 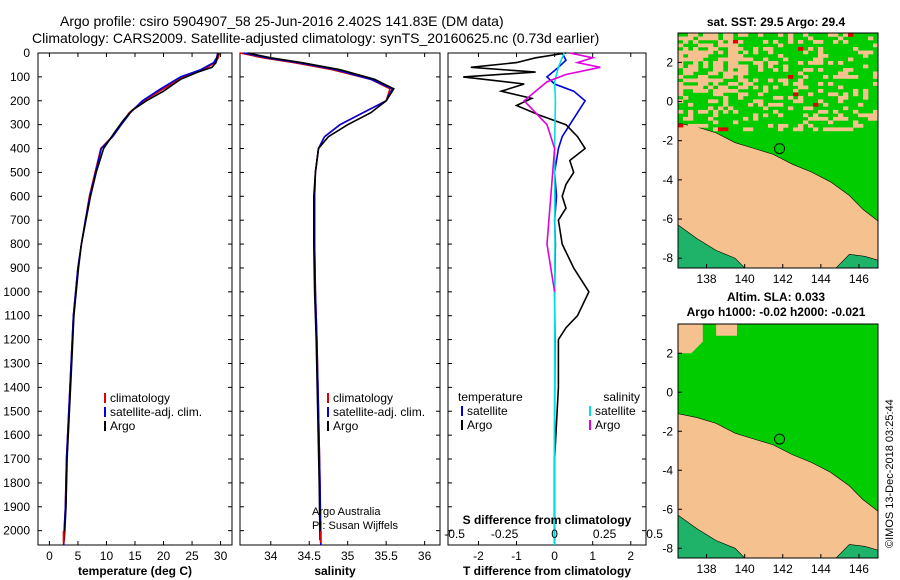 What do you see at coordinates (16, 459) in the screenshot?
I see `depth-tick-label: 1700` at bounding box center [16, 459].